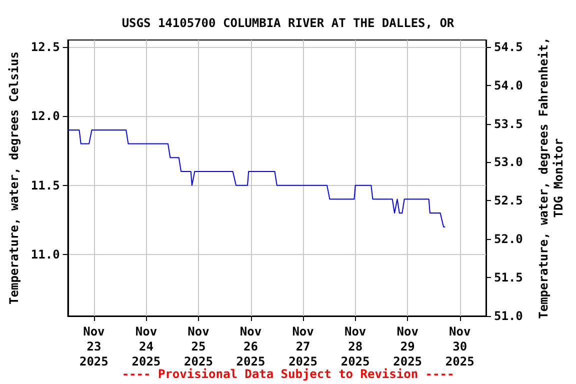 The width and height of the screenshot is (576, 384). What do you see at coordinates (508, 47) in the screenshot?
I see `y2-tick-label: 54.5` at bounding box center [508, 47].